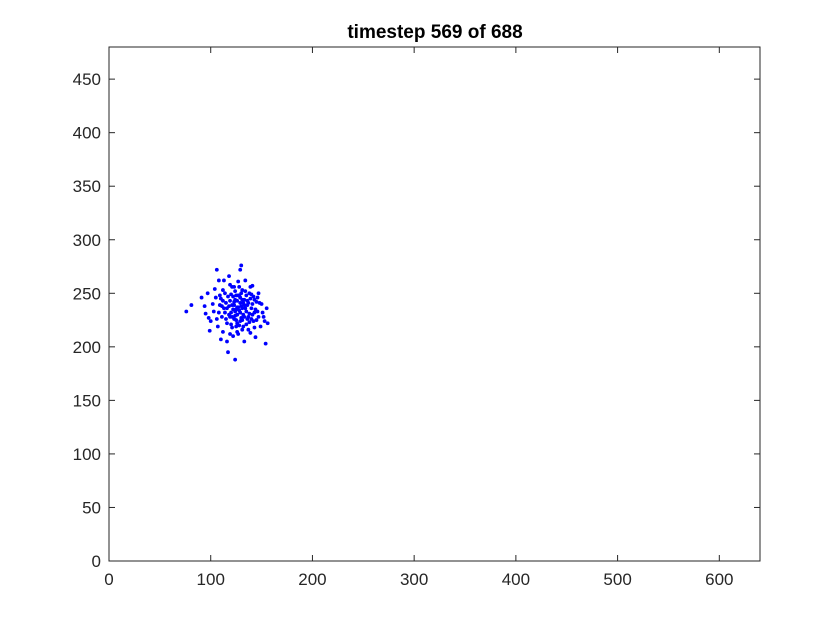 This screenshot has width=840, height=630. I want to click on scatter-points, so click(227, 312).